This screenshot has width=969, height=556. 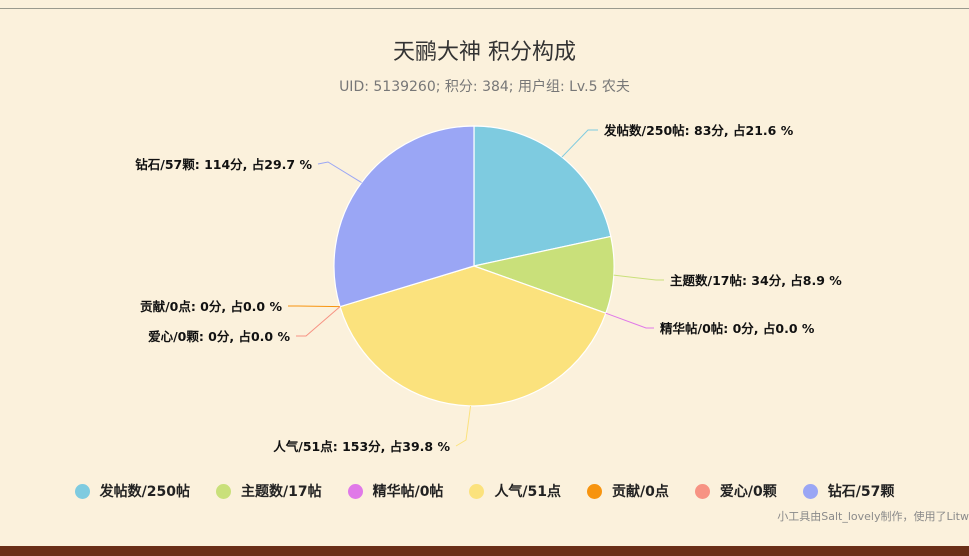 What do you see at coordinates (484, 551) in the screenshot?
I see `bottom-bar` at bounding box center [484, 551].